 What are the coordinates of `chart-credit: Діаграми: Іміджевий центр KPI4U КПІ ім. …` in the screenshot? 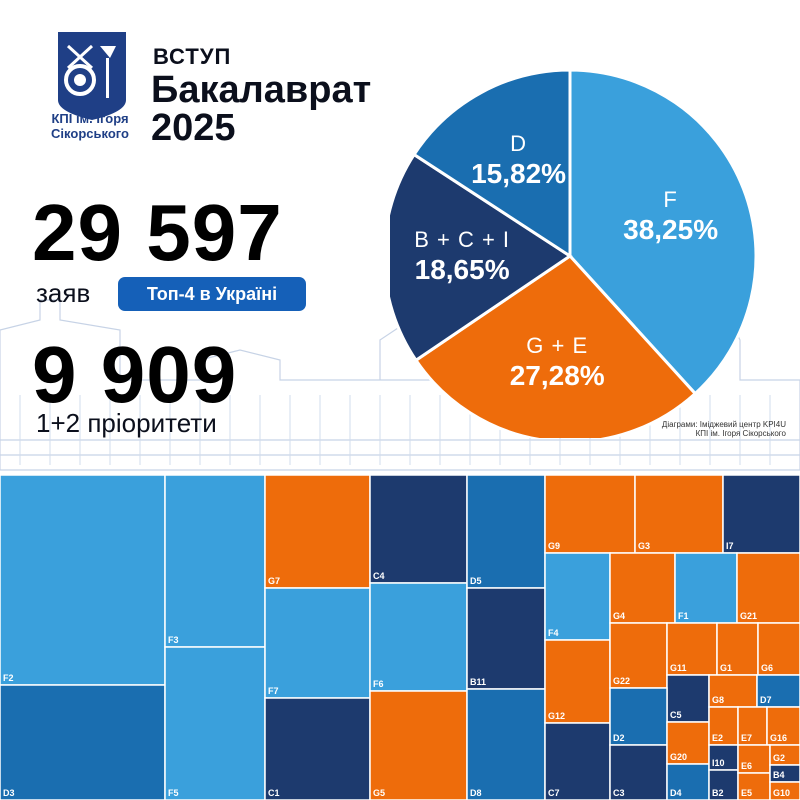 It's located at (724, 429).